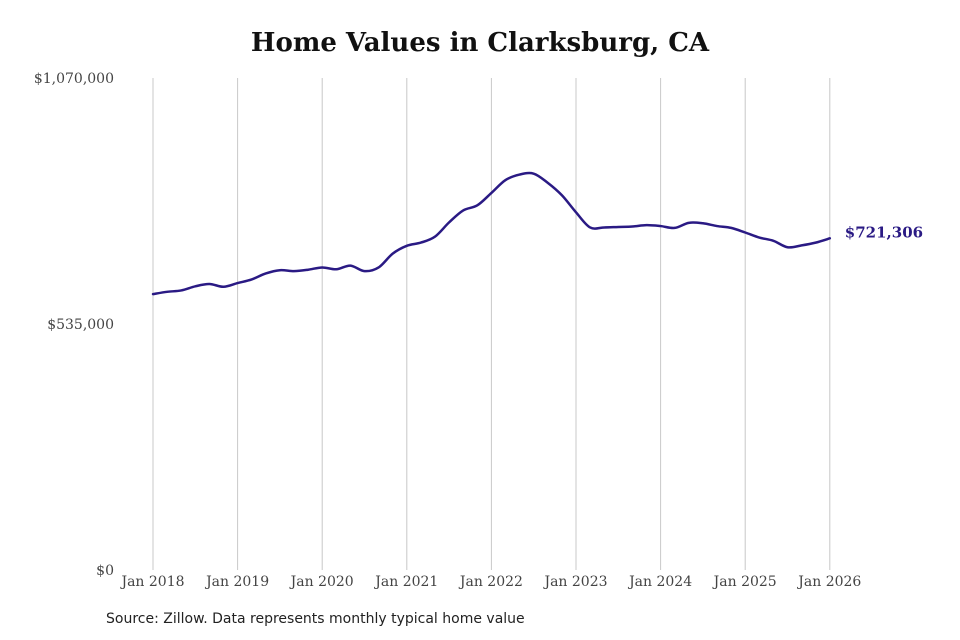 This screenshot has width=960, height=640. Describe the element at coordinates (74, 79) in the screenshot. I see `y-tick-label: $1,070,000` at that location.